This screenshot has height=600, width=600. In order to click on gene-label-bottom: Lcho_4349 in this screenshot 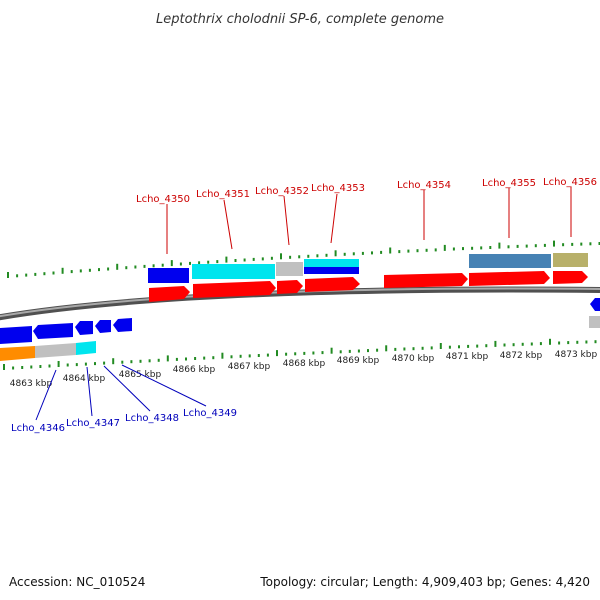, I will do `click(210, 413)`.